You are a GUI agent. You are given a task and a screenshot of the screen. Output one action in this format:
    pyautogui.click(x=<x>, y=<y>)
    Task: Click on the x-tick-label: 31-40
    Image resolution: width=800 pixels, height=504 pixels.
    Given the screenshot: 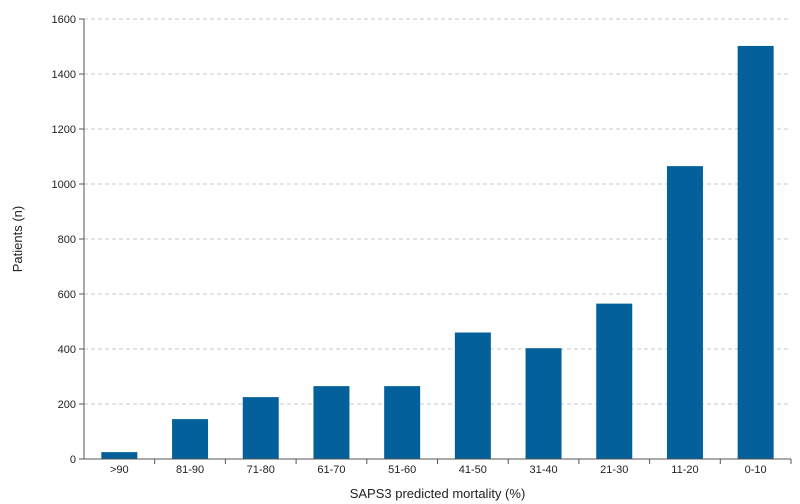 What is the action you would take?
    pyautogui.click(x=543, y=470)
    